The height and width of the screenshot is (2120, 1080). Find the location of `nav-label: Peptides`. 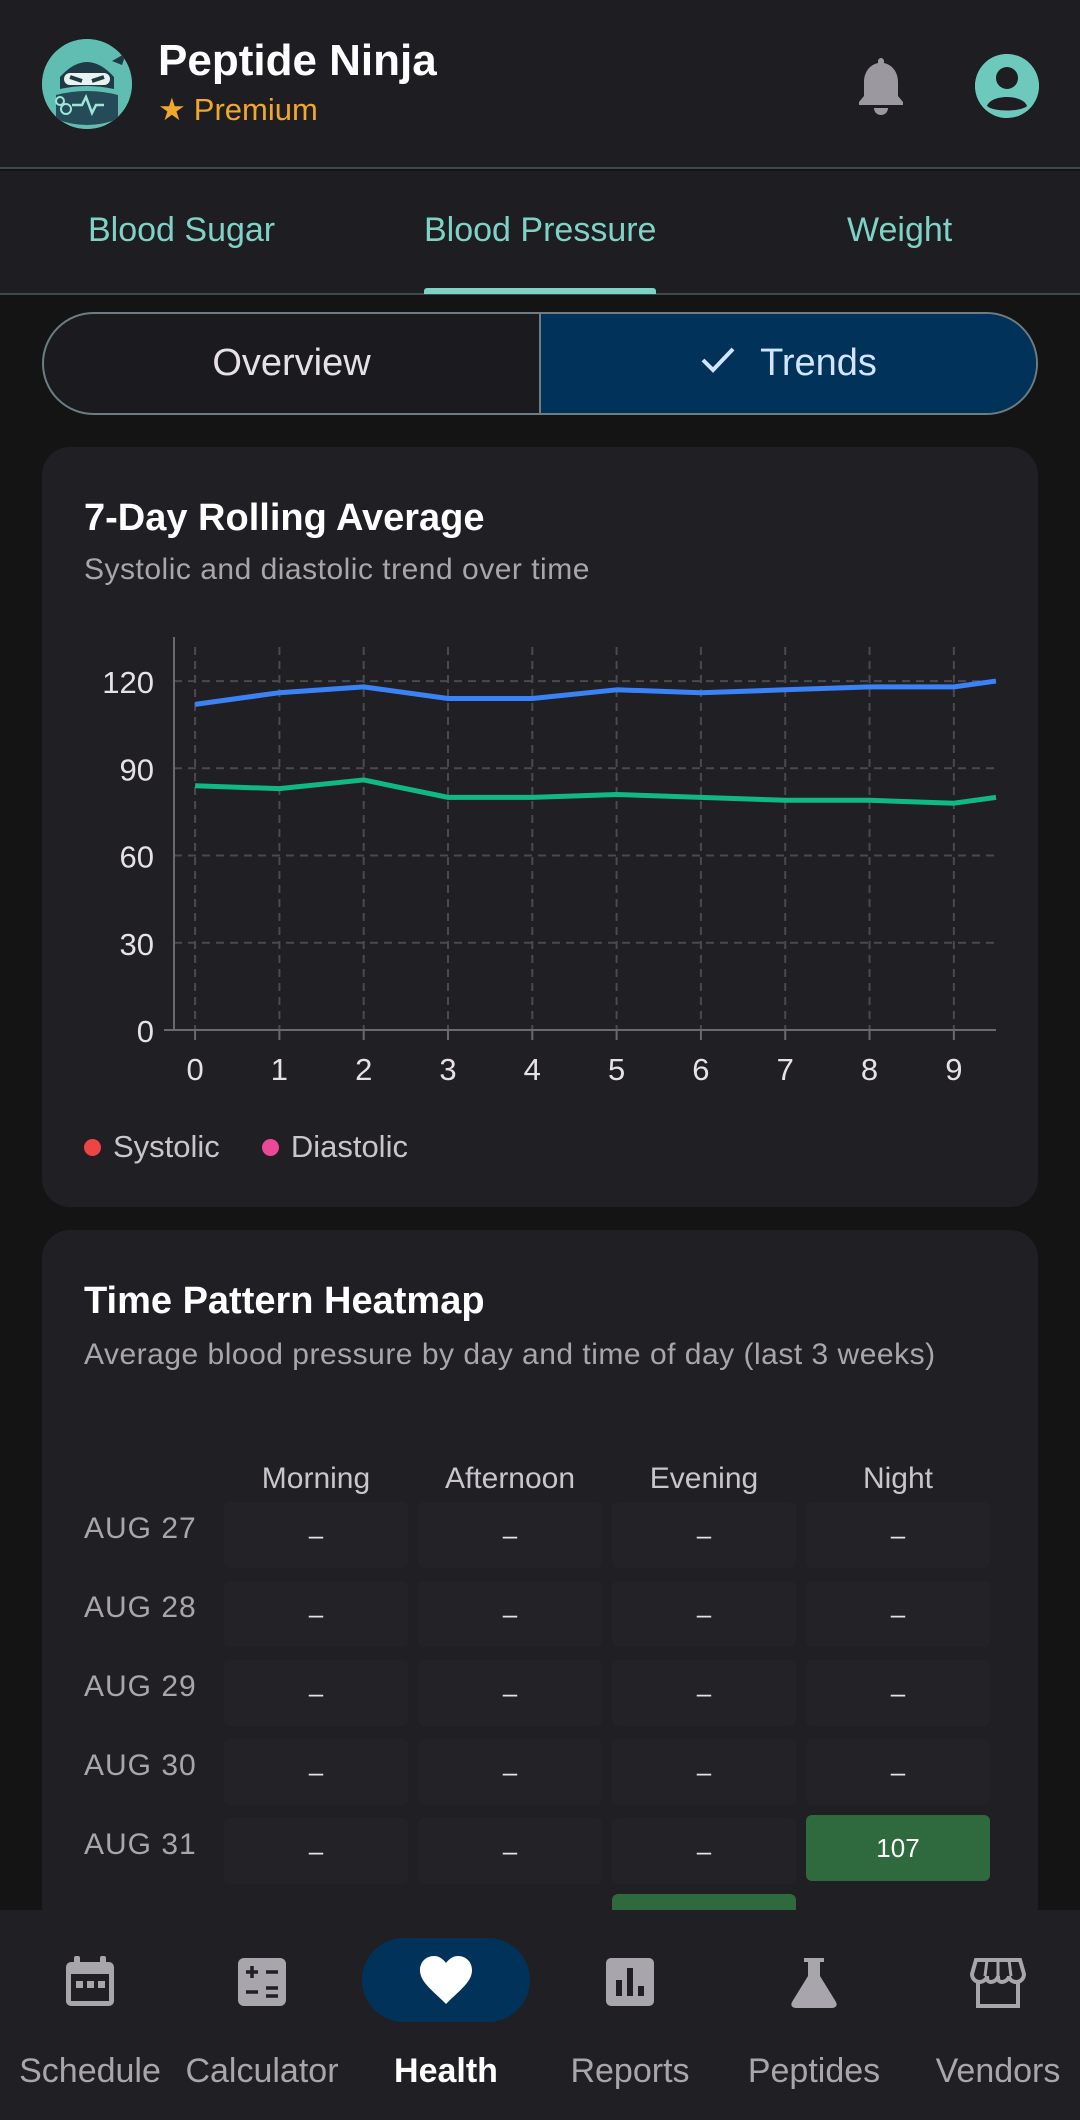

nav-label: Peptides is located at coordinates (814, 2071).